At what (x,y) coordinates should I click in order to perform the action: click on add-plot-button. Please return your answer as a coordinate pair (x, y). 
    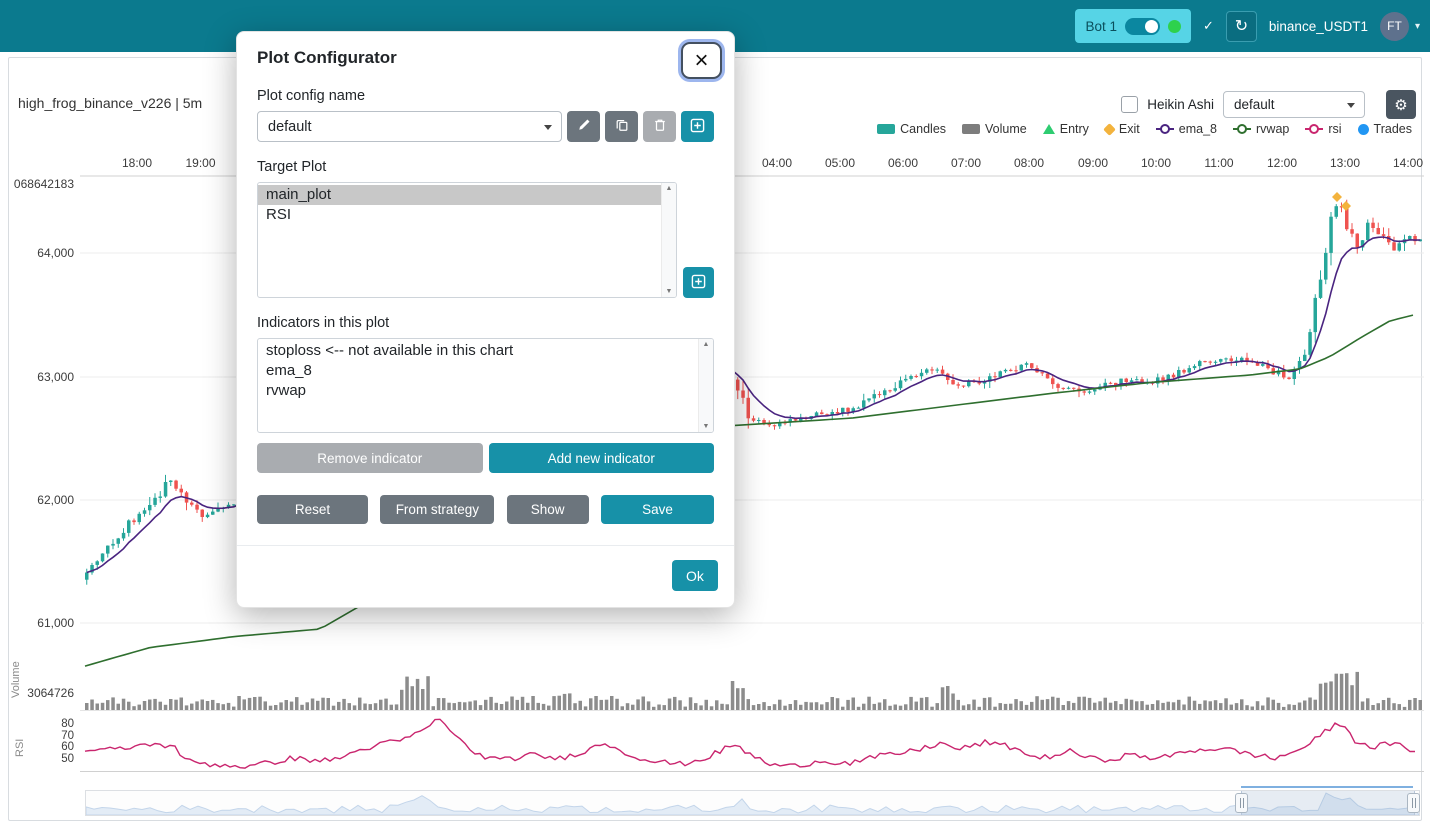
    Looking at the image, I should click on (698, 282).